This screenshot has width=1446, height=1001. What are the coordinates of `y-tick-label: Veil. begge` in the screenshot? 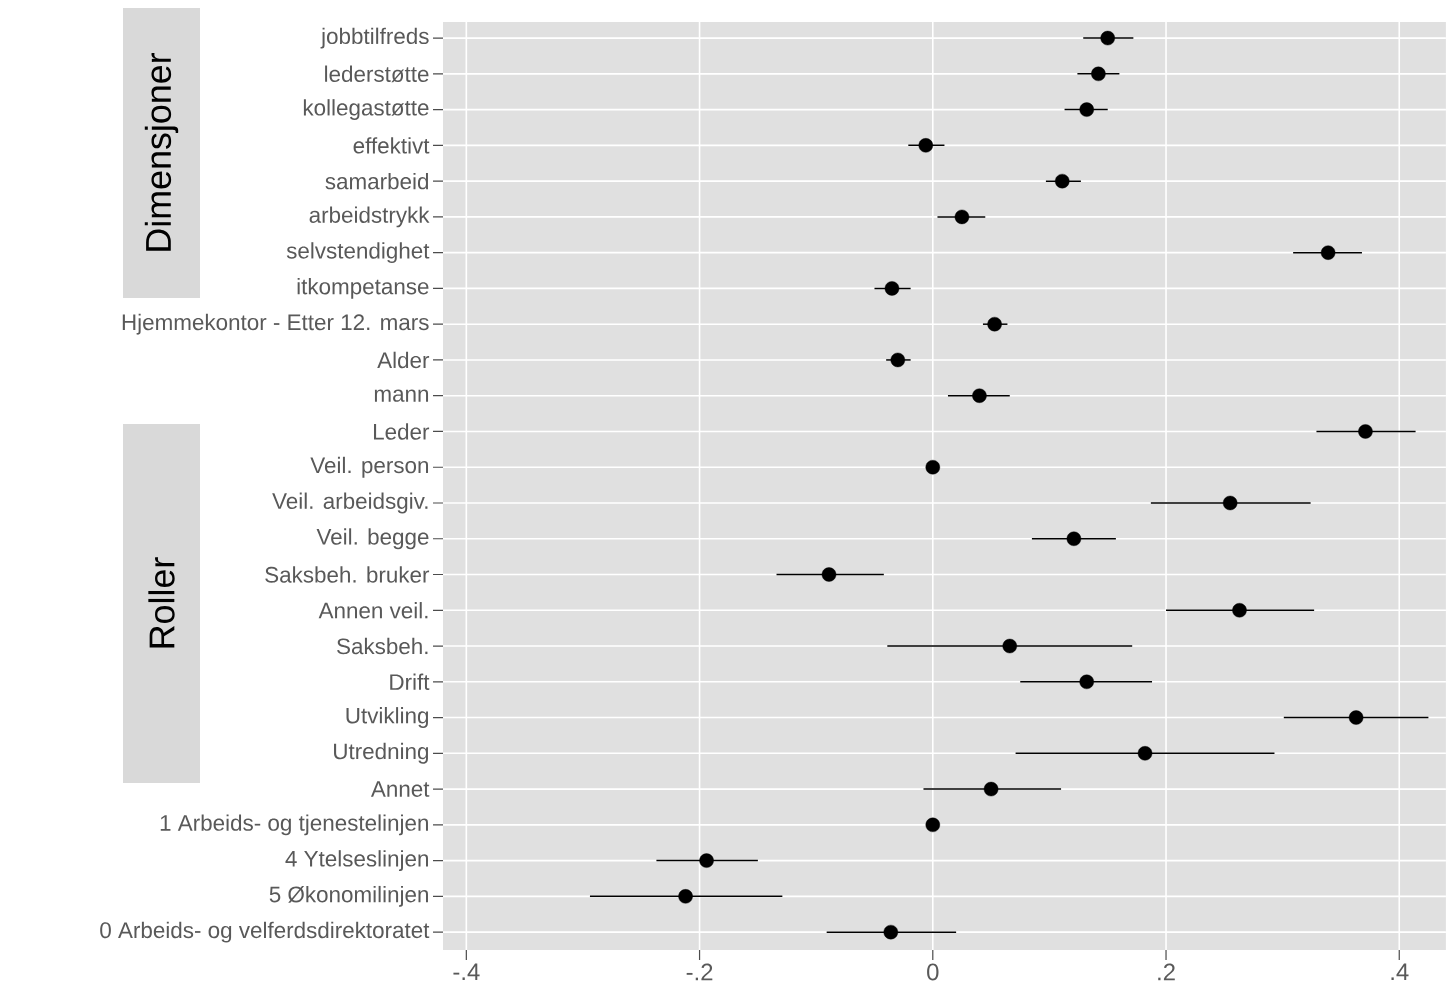 It's located at (372, 539).